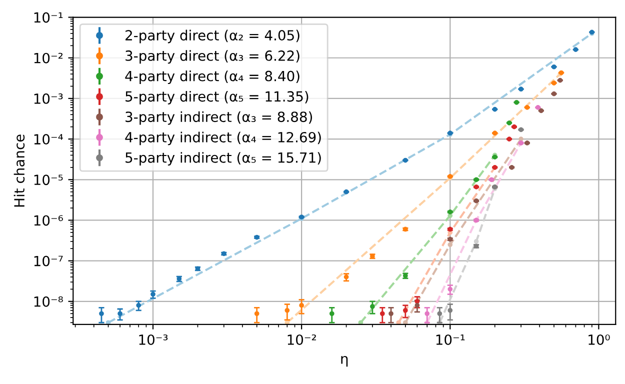  Describe the element at coordinates (153, 339) in the screenshot. I see `x-tick-label: 10⁻³` at that location.